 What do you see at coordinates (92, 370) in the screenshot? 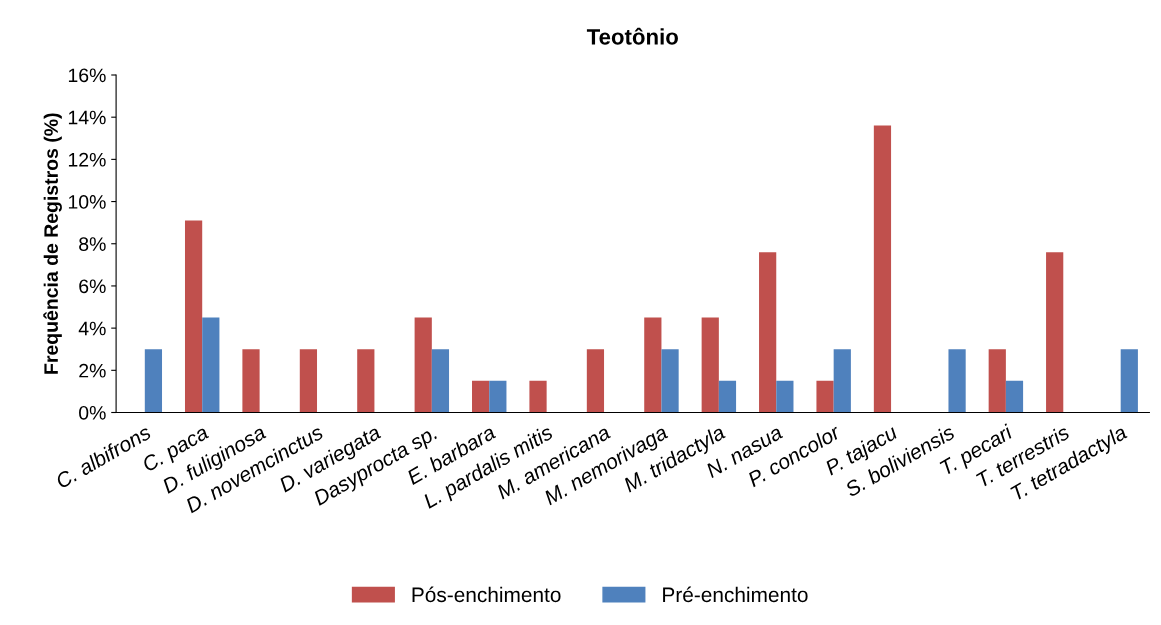
I see `y-tick-label: 2%` at bounding box center [92, 370].